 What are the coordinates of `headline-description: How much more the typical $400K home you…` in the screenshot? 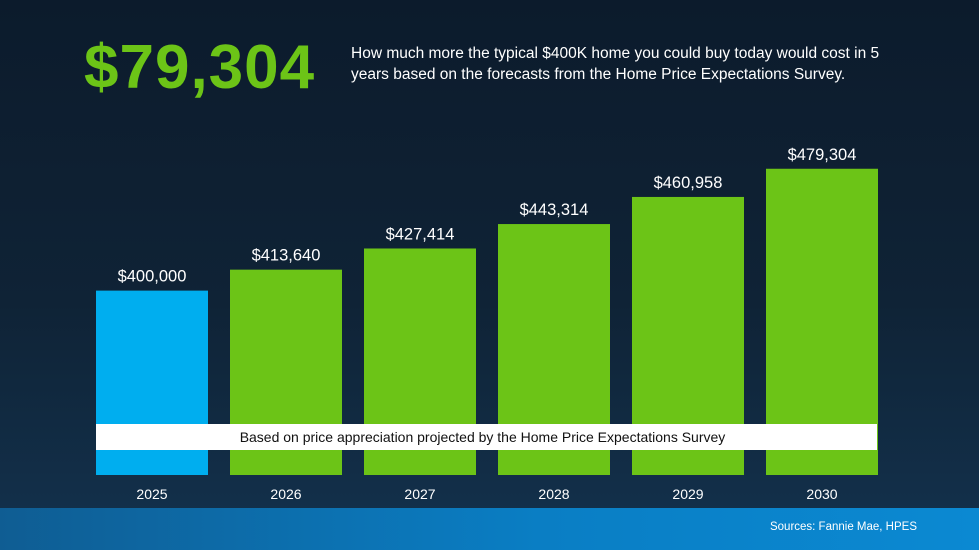 It's located at (615, 64).